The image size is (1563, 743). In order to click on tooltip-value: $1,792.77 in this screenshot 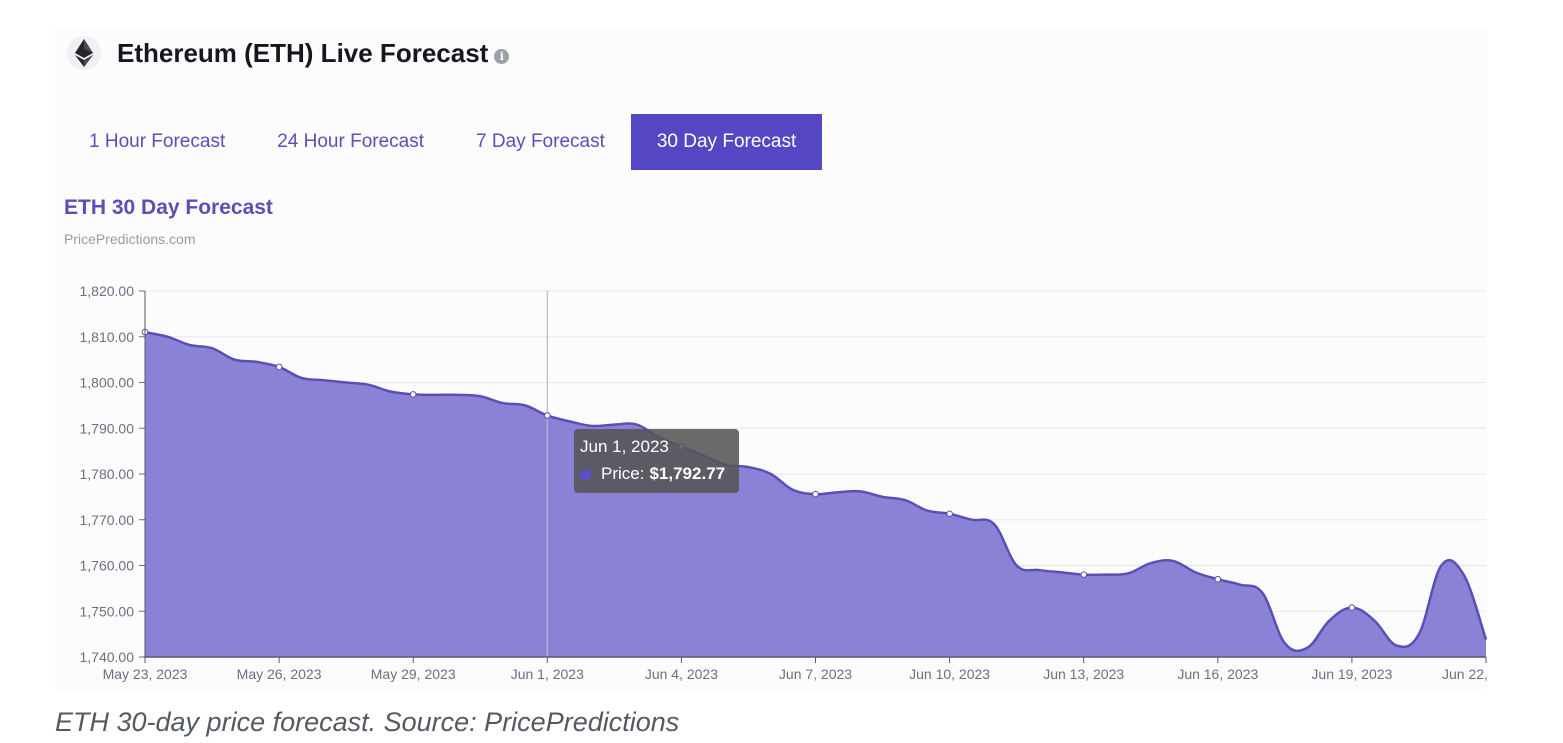, I will do `click(687, 473)`.